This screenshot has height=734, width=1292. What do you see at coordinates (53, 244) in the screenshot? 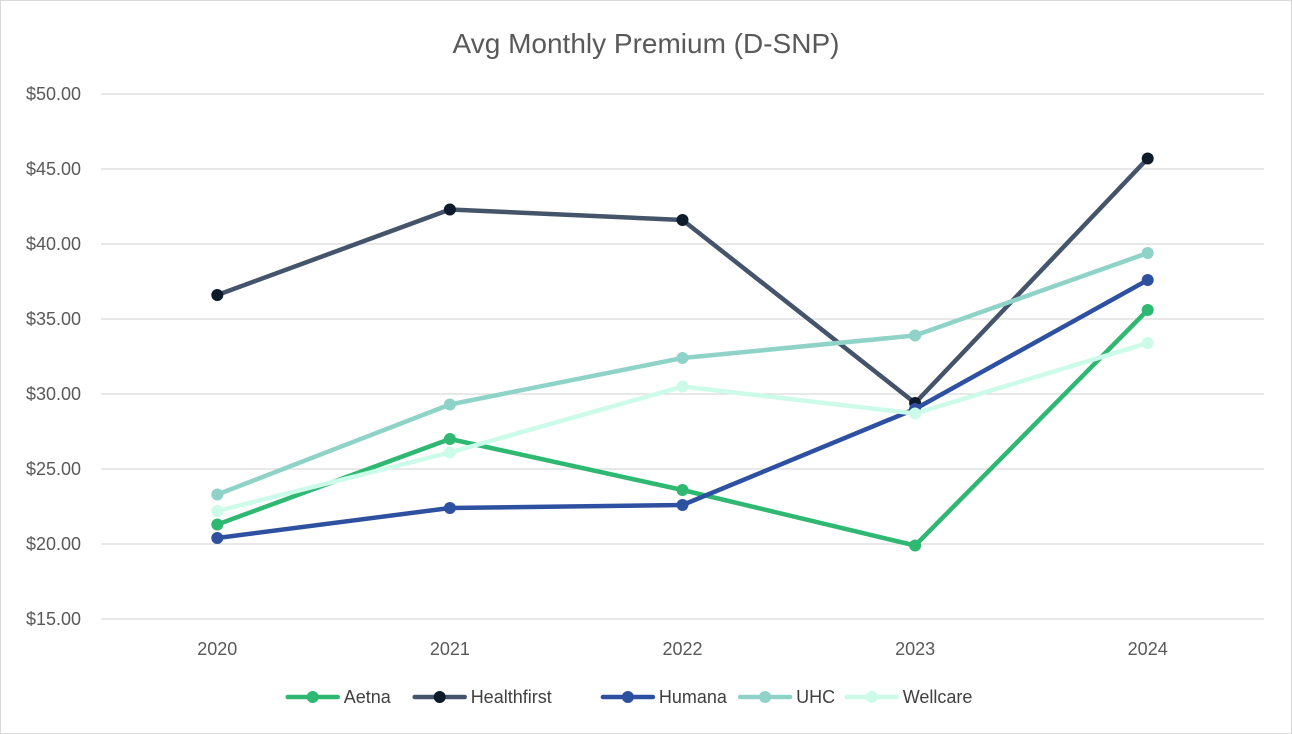
I see `y-tick-label: $40.00` at bounding box center [53, 244].